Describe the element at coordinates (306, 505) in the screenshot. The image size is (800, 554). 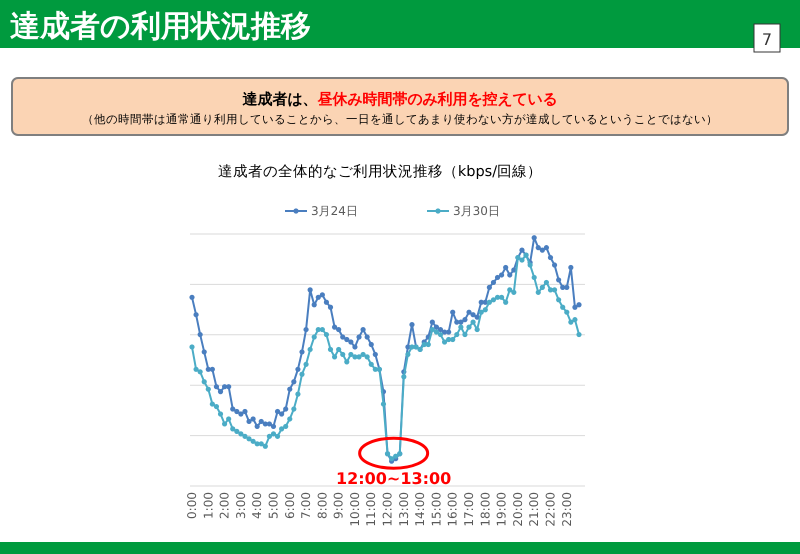
I see `x-tick-label: 7:00` at that location.